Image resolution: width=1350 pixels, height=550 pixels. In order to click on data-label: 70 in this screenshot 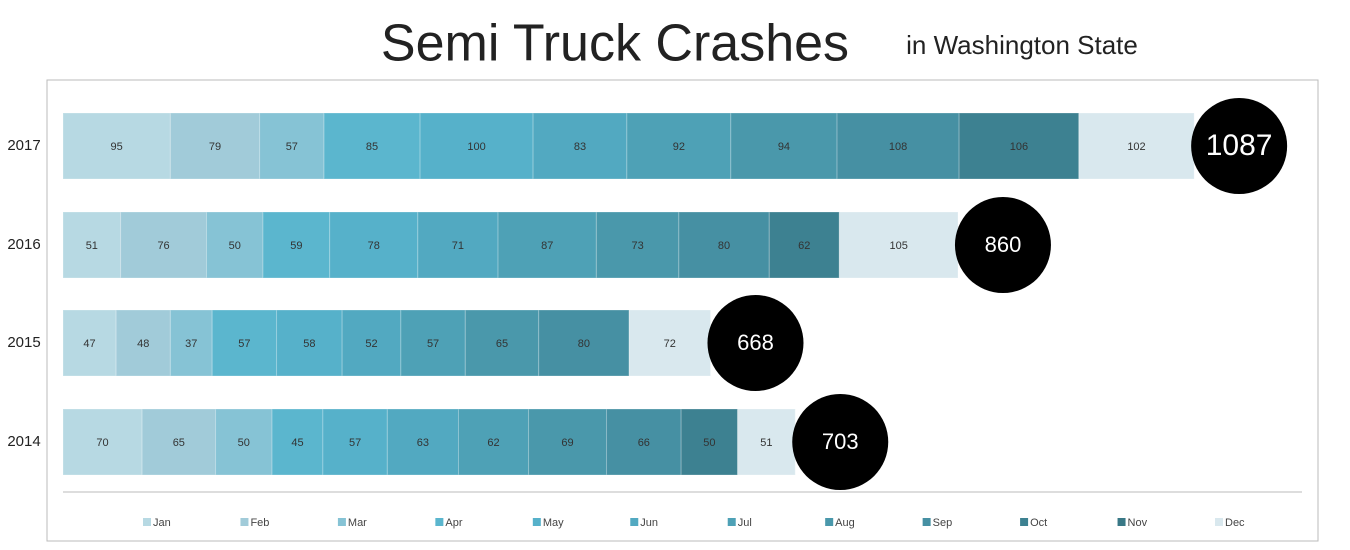, I will do `click(102, 443)`.